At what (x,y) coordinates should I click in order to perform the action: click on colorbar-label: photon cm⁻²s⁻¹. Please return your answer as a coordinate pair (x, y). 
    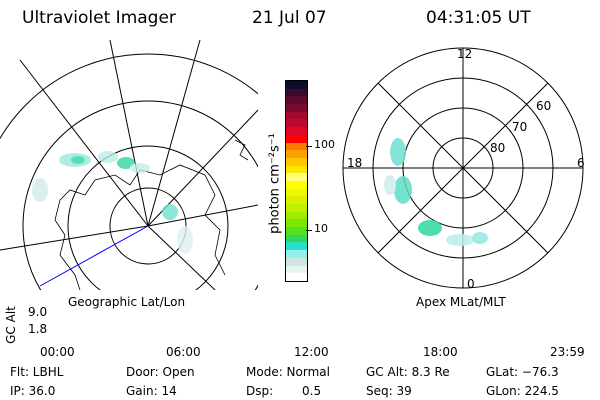
    Looking at the image, I should click on (275, 183).